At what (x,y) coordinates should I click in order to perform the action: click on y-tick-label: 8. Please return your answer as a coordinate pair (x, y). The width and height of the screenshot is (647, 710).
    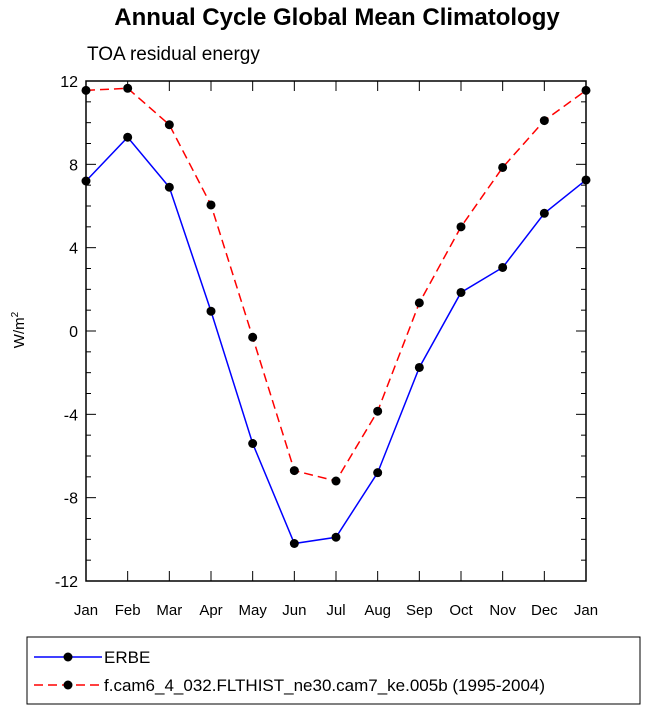
    Looking at the image, I should click on (73, 165).